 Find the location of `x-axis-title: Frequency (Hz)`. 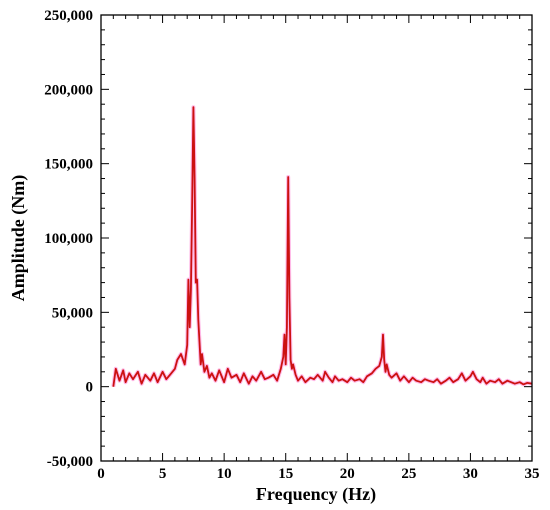

x-axis-title: Frequency (Hz) is located at coordinates (316, 494).